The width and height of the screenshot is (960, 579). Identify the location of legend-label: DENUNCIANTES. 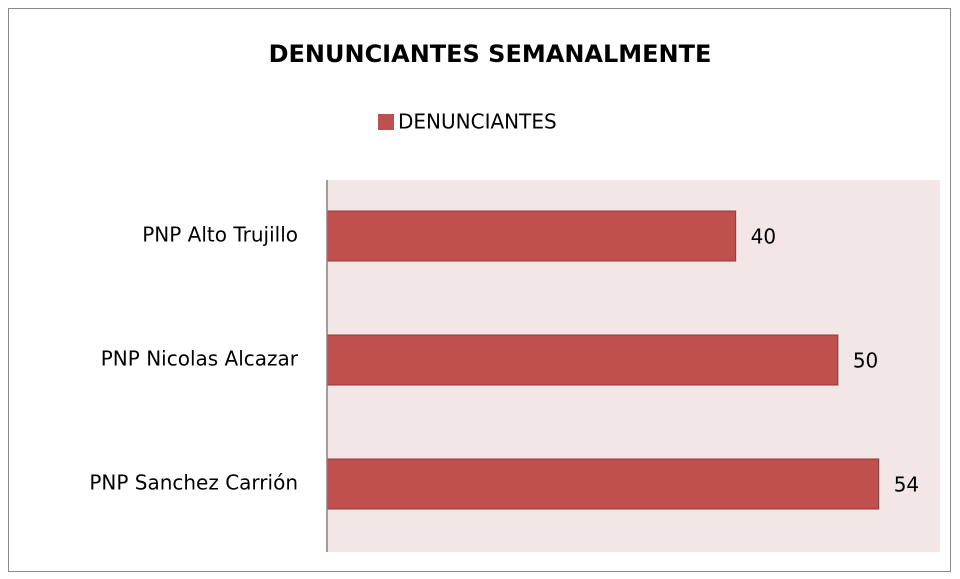
(477, 122).